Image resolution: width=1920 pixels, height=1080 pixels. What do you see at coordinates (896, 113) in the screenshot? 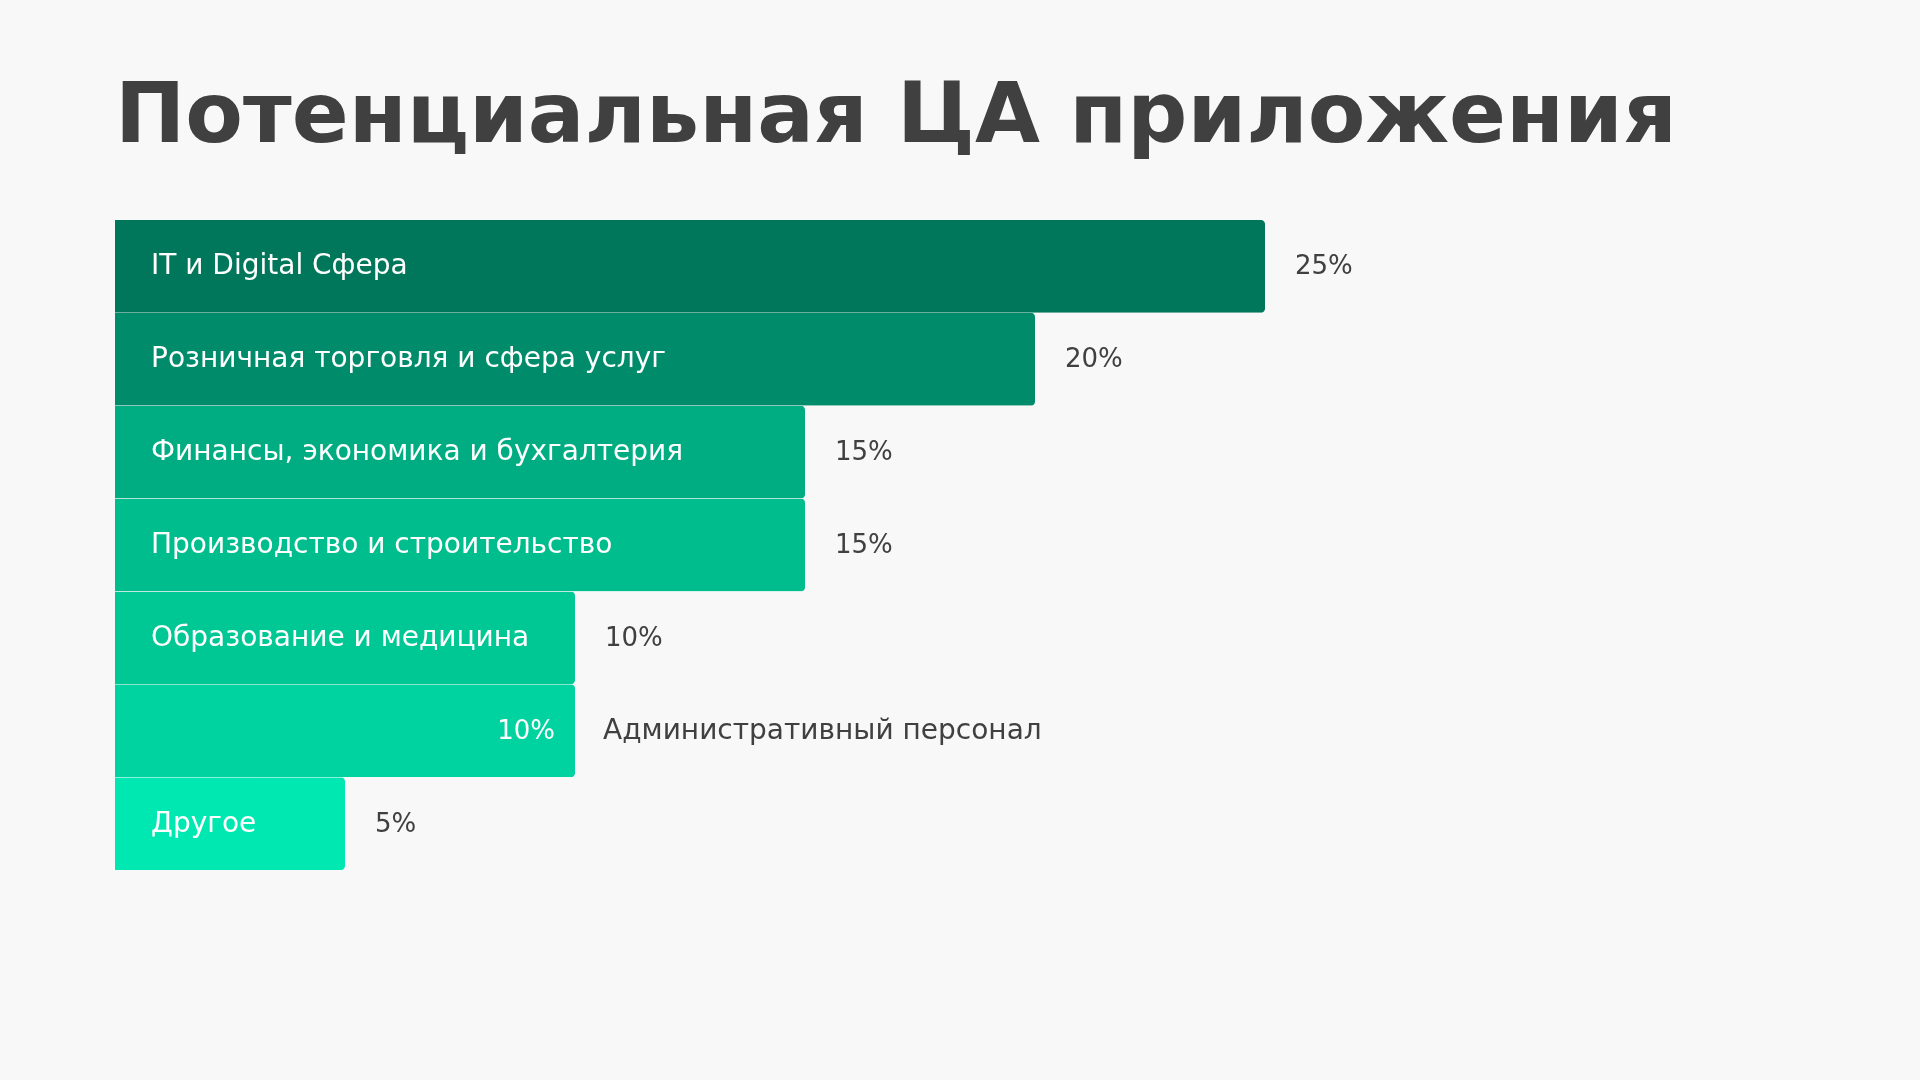
I see `chart-title: Потенциальная ЦА приложения` at bounding box center [896, 113].